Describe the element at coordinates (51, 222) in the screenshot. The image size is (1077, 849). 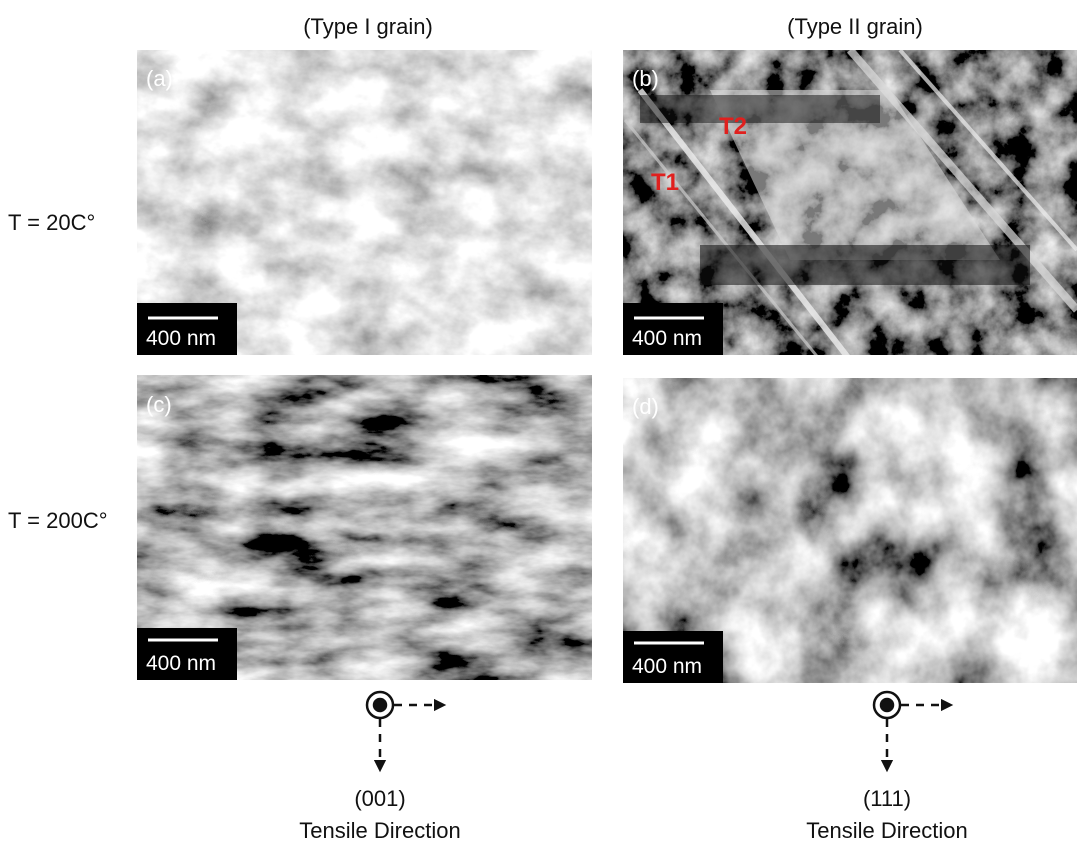
I see `row-label: T = 20C°` at that location.